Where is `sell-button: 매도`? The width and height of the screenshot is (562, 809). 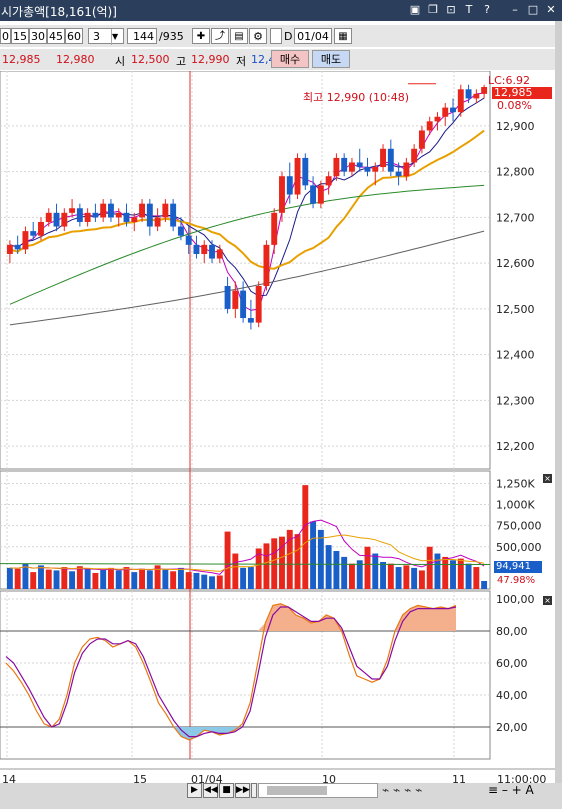
sell-button: 매도 is located at coordinates (331, 59).